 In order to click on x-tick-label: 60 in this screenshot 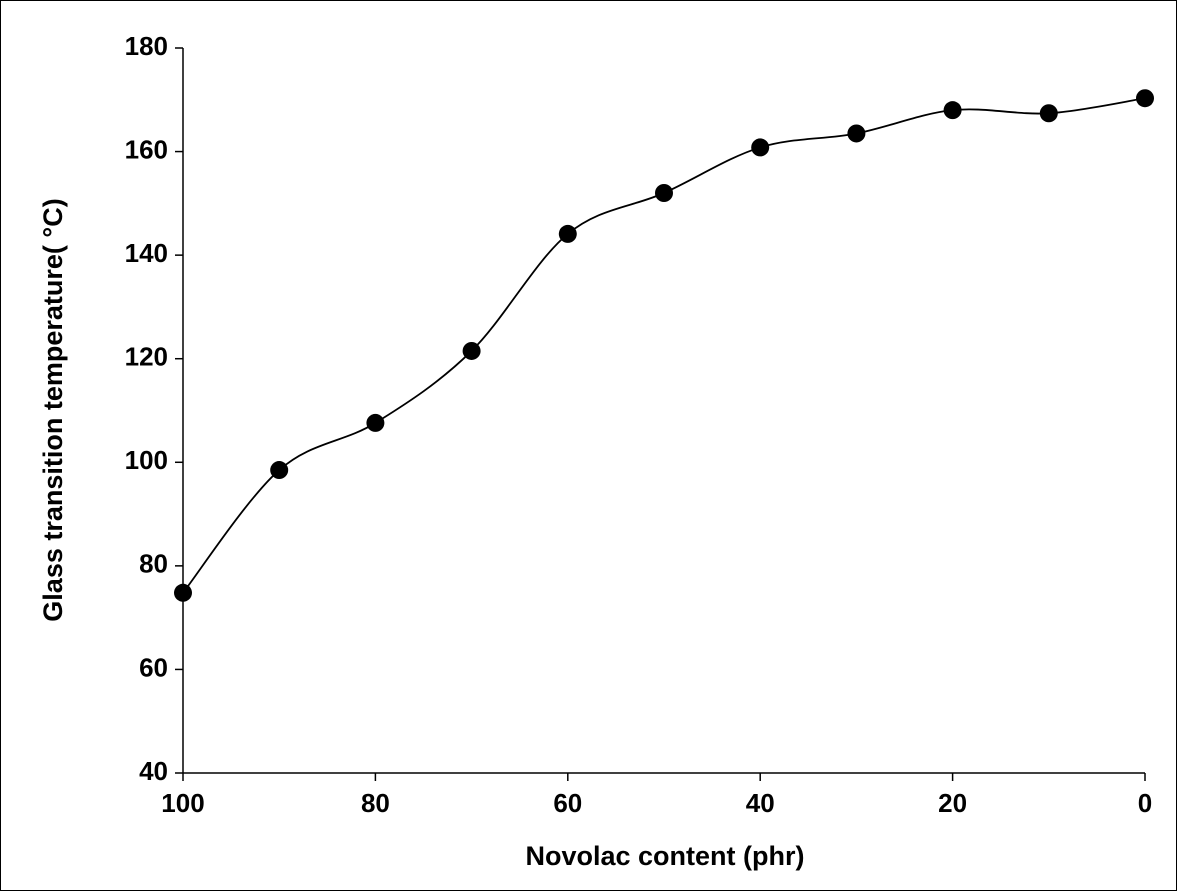, I will do `click(567, 803)`.